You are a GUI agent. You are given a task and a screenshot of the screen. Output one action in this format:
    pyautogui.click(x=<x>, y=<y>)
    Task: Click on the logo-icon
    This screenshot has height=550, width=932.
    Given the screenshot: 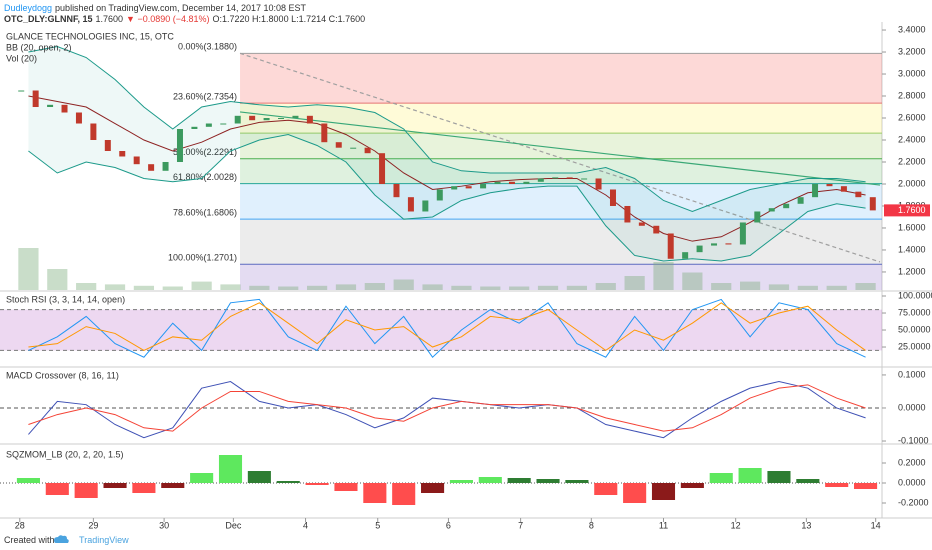 What is the action you would take?
    pyautogui.click(x=61, y=539)
    